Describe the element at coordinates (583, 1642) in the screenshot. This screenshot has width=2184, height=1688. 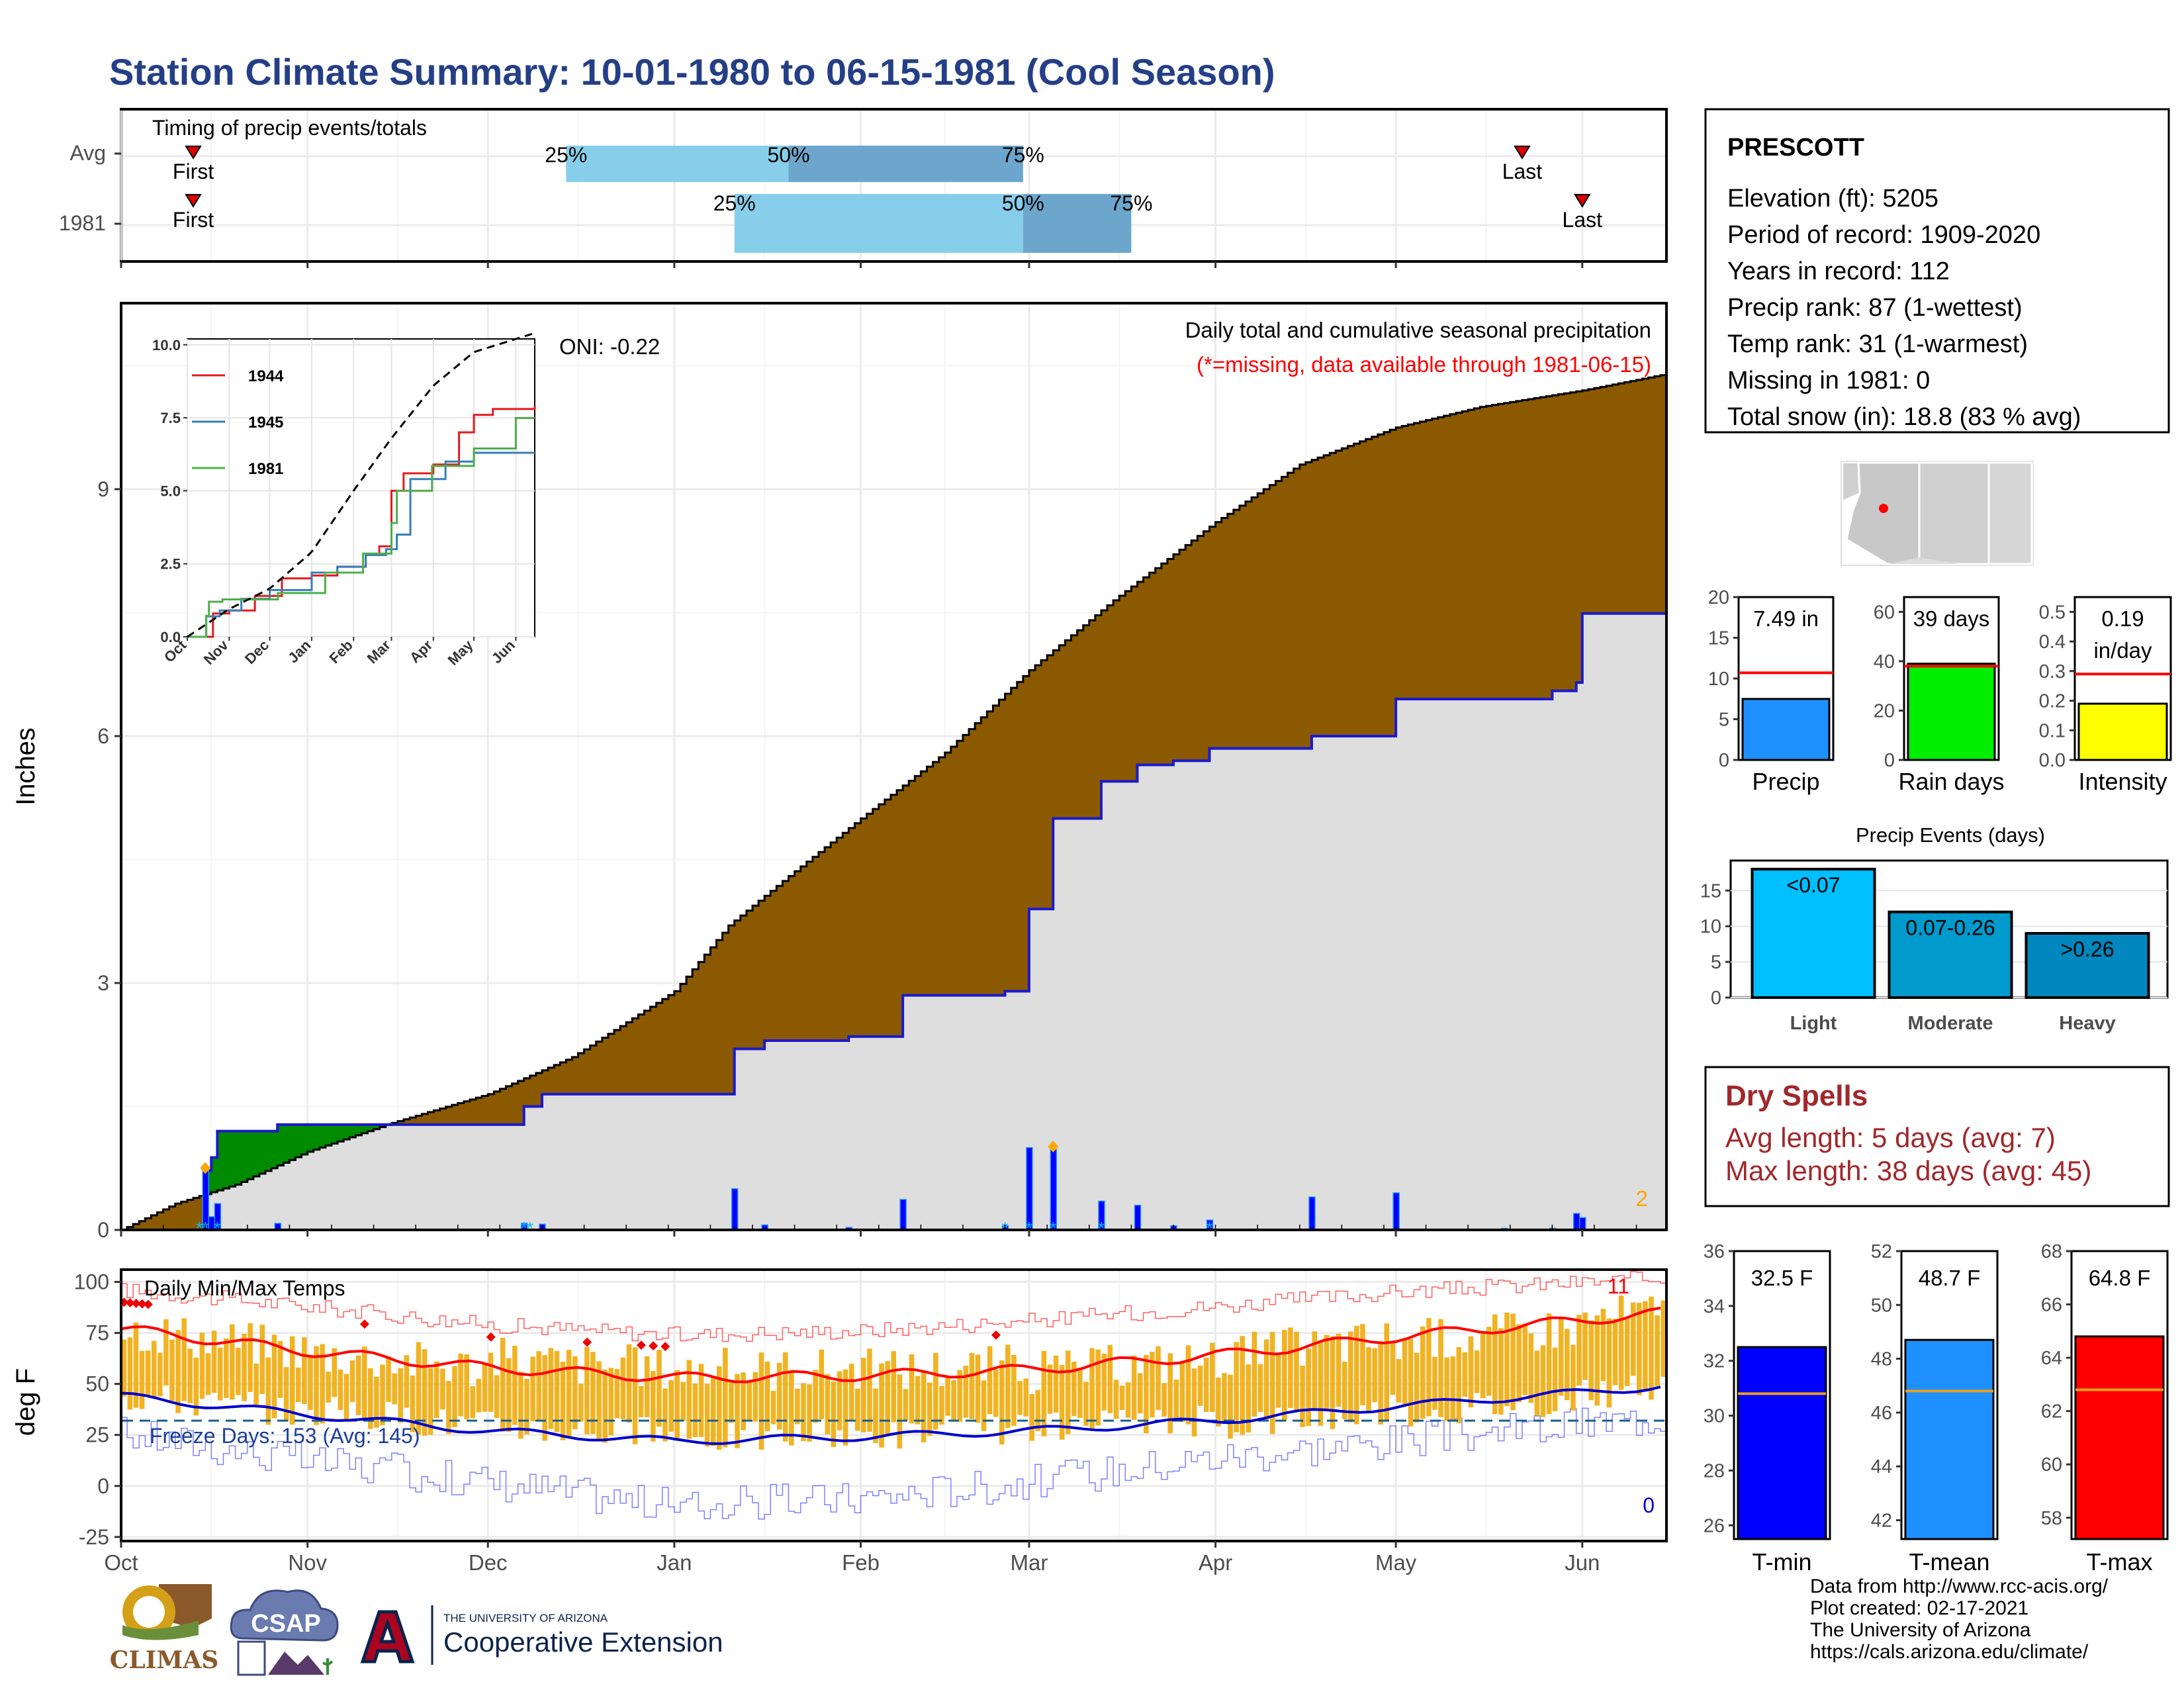
I see `ua-cooperative-extension: Cooperative Extension` at that location.